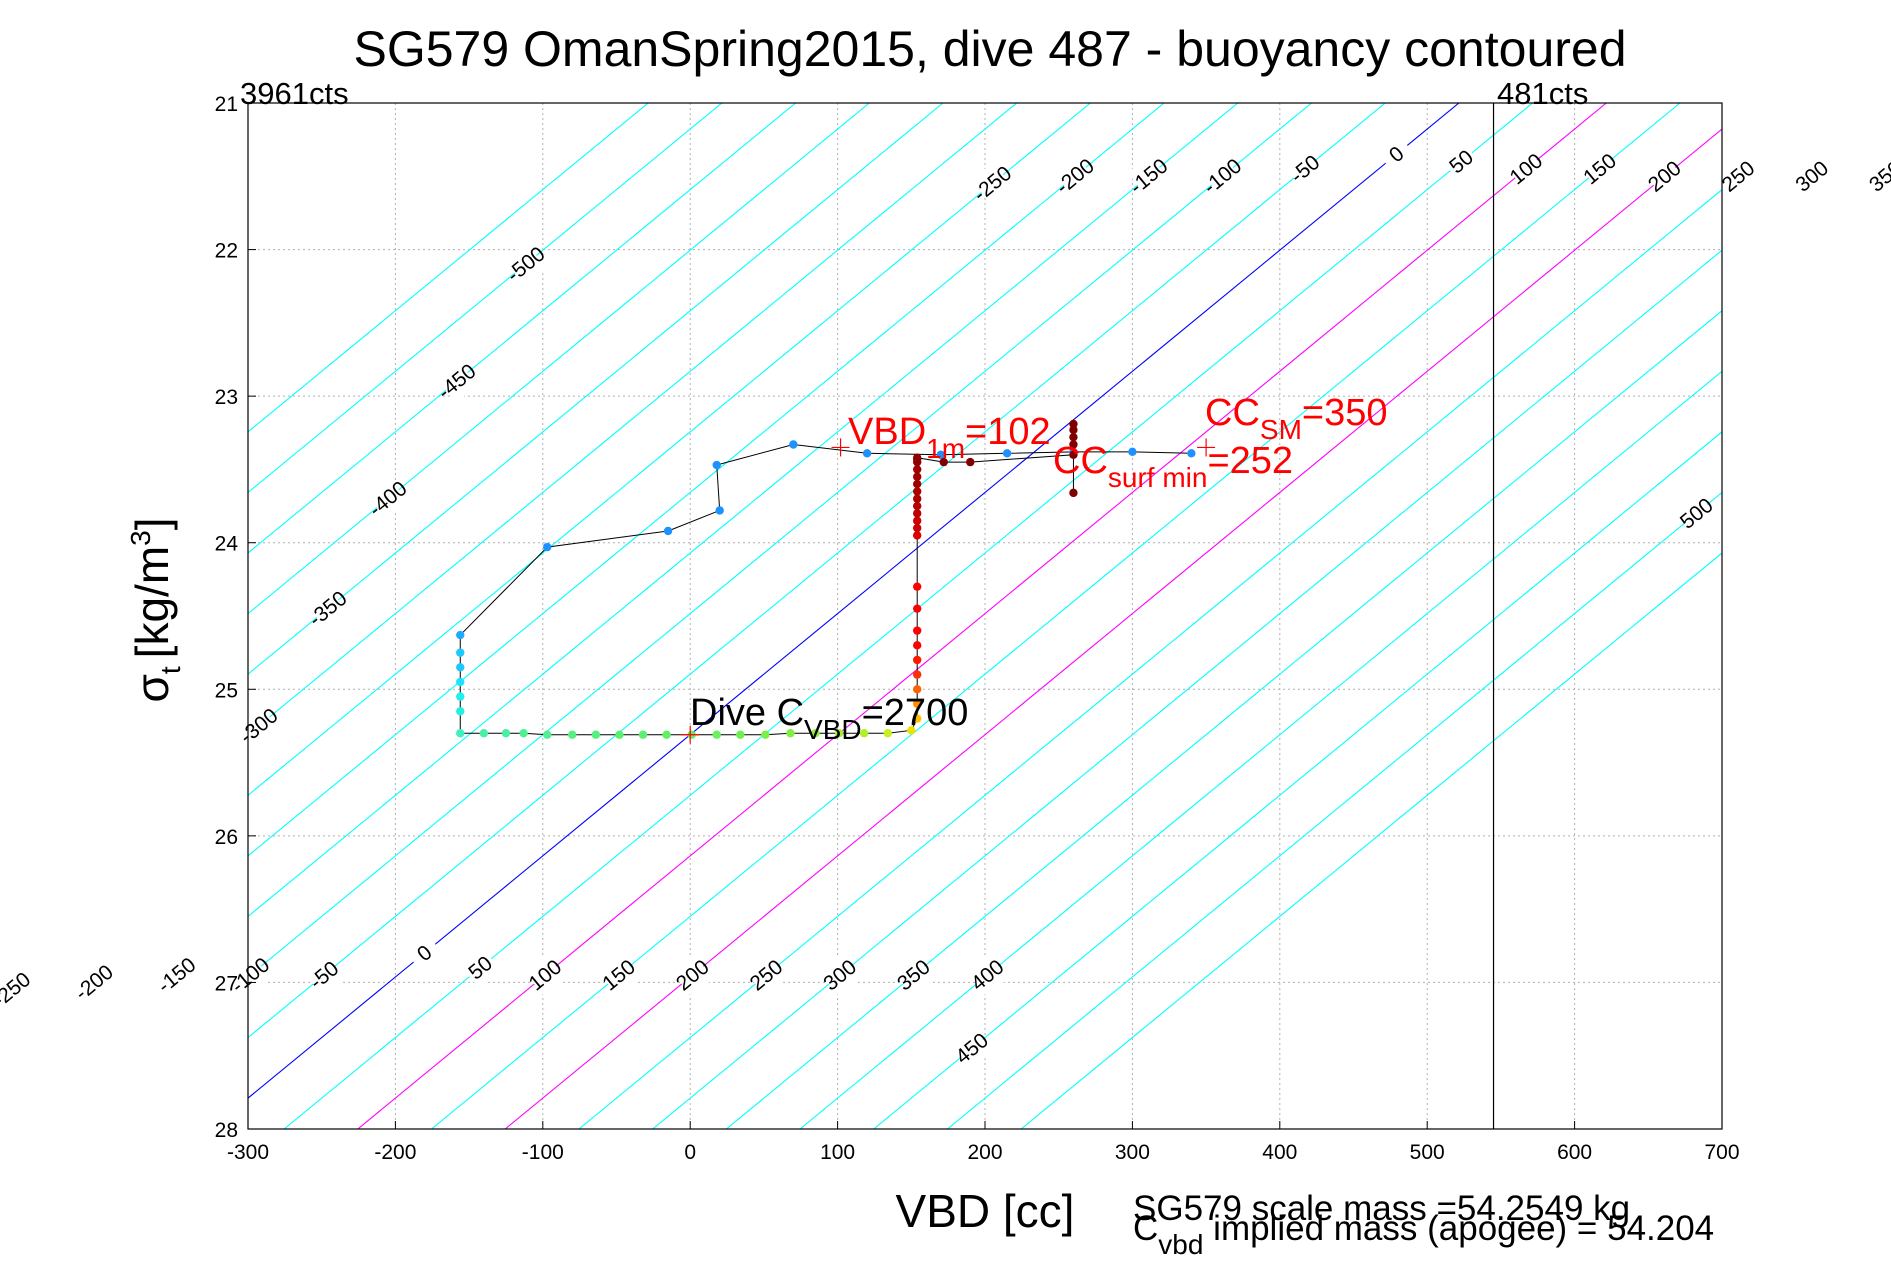 This screenshot has height=1262, width=1891. Describe the element at coordinates (227, 544) in the screenshot. I see `y-tick-label: 24` at that location.